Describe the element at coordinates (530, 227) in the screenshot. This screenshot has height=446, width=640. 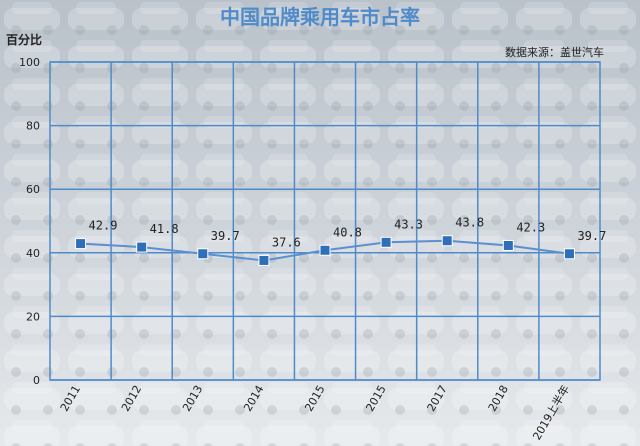
I see `data-value-label: 42.3` at that location.